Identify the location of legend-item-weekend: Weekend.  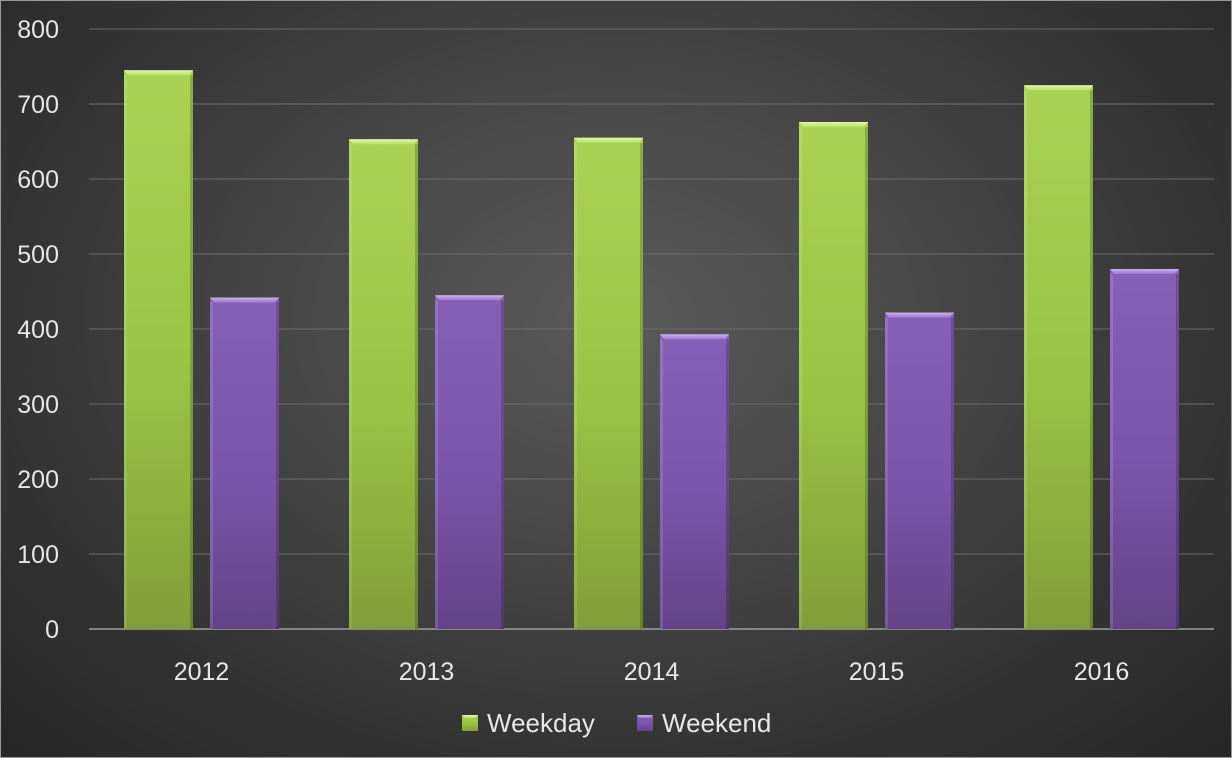
(704, 723).